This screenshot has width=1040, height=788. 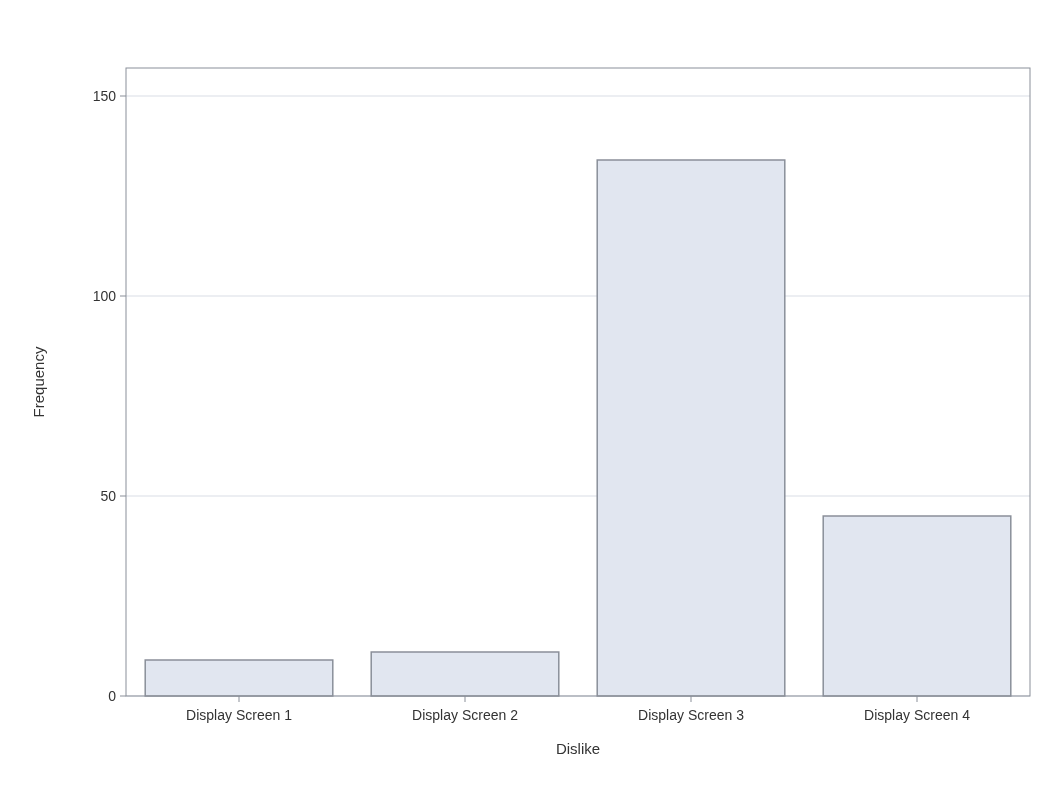 I want to click on y-tick-label: 100, so click(x=104, y=295).